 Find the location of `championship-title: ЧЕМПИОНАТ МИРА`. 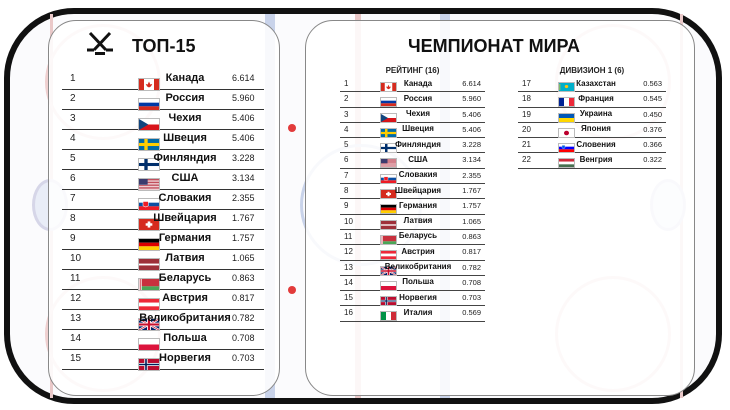

championship-title: ЧЕМПИОНАТ МИРА is located at coordinates (494, 46).